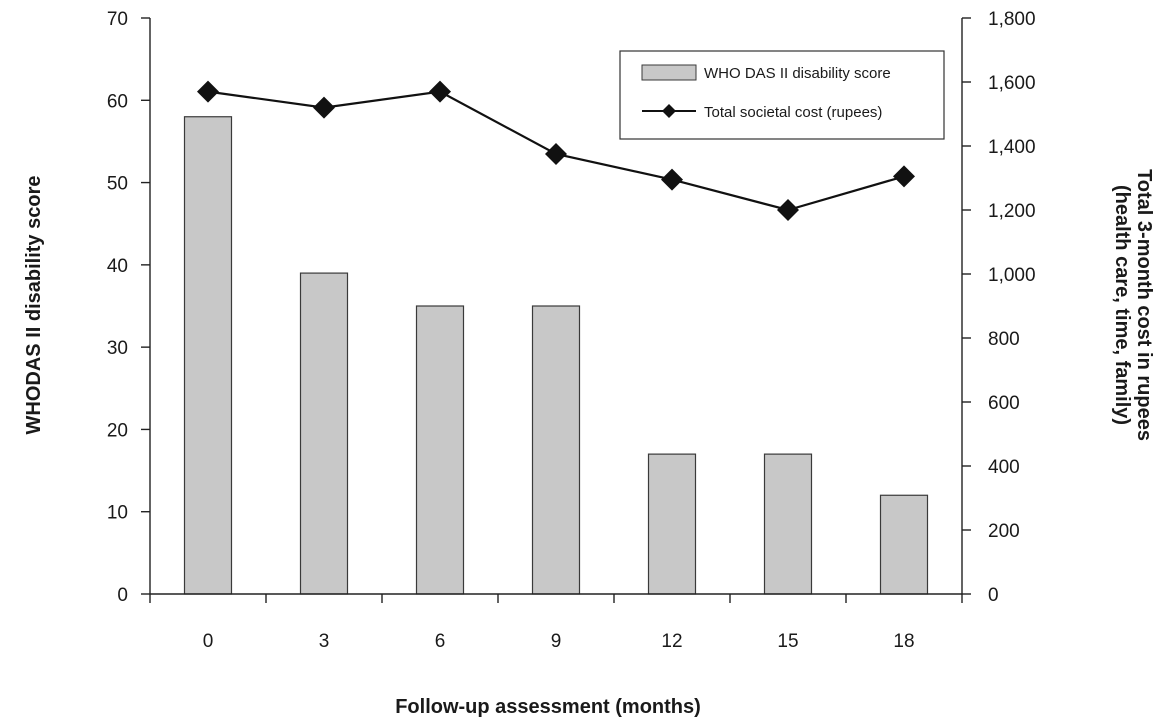 This screenshot has width=1176, height=718. Describe the element at coordinates (117, 19) in the screenshot. I see `left-tick-label: 70` at that location.